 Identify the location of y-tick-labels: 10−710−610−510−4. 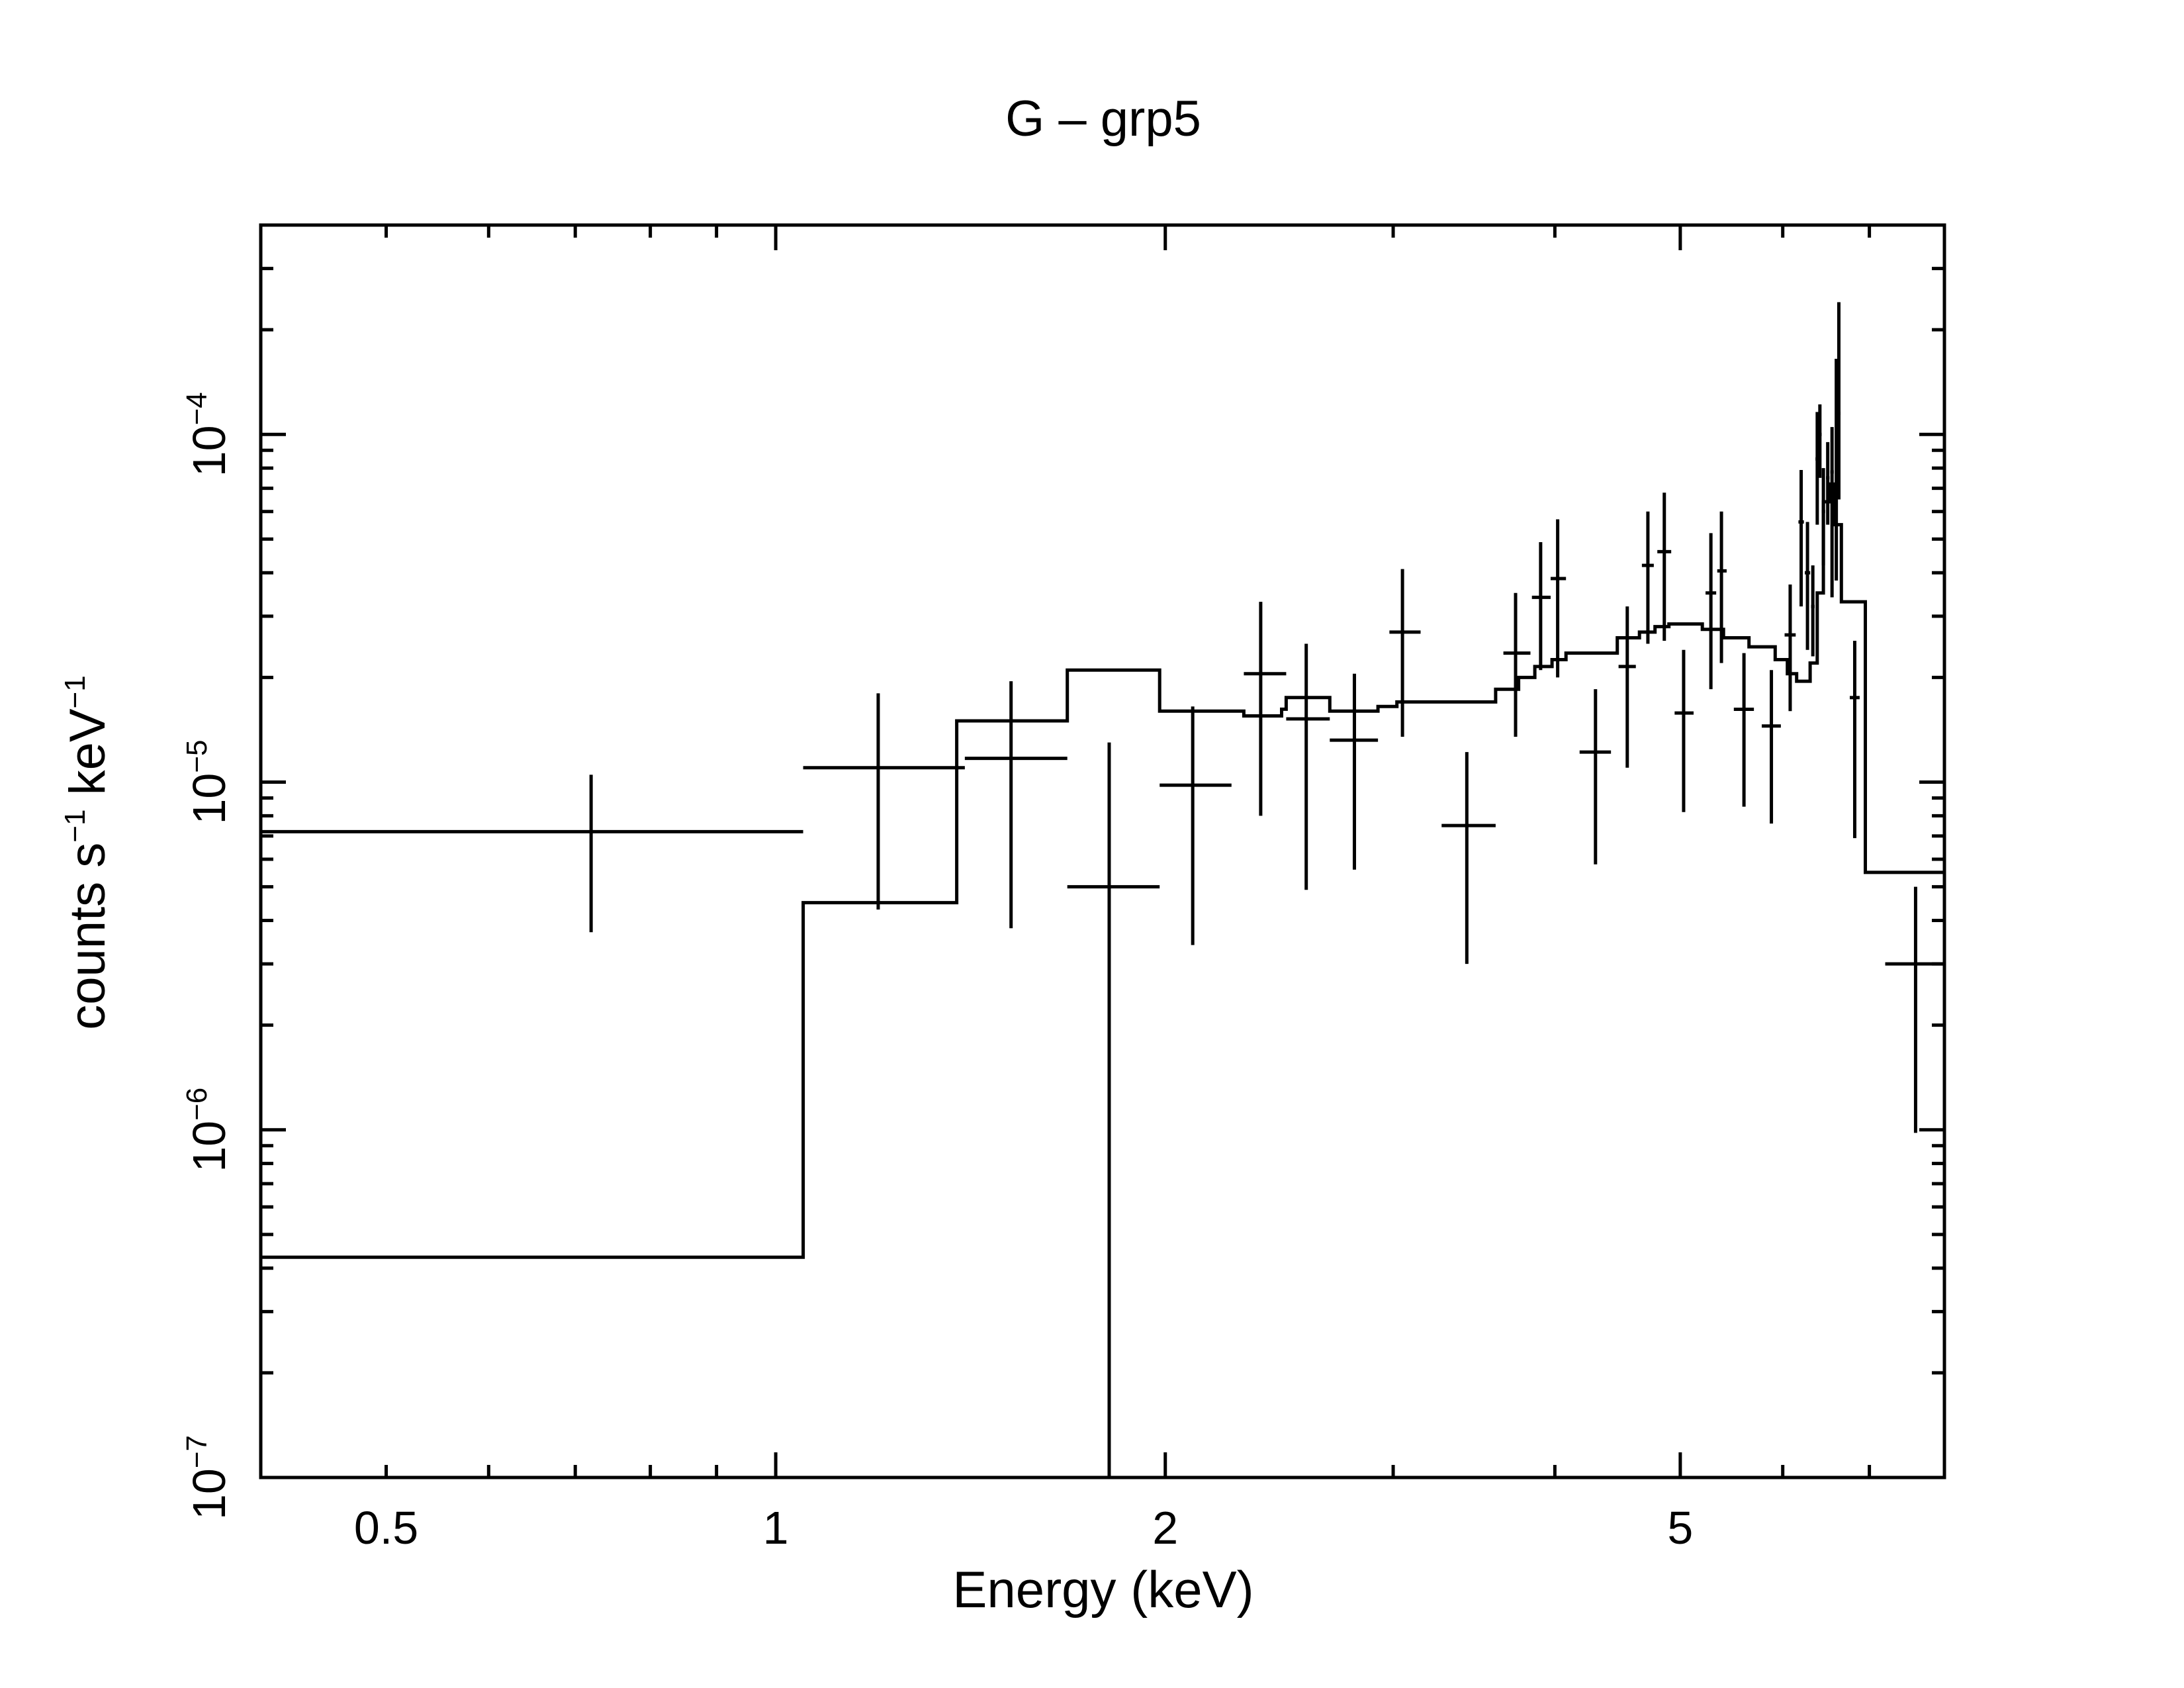
(208, 956).